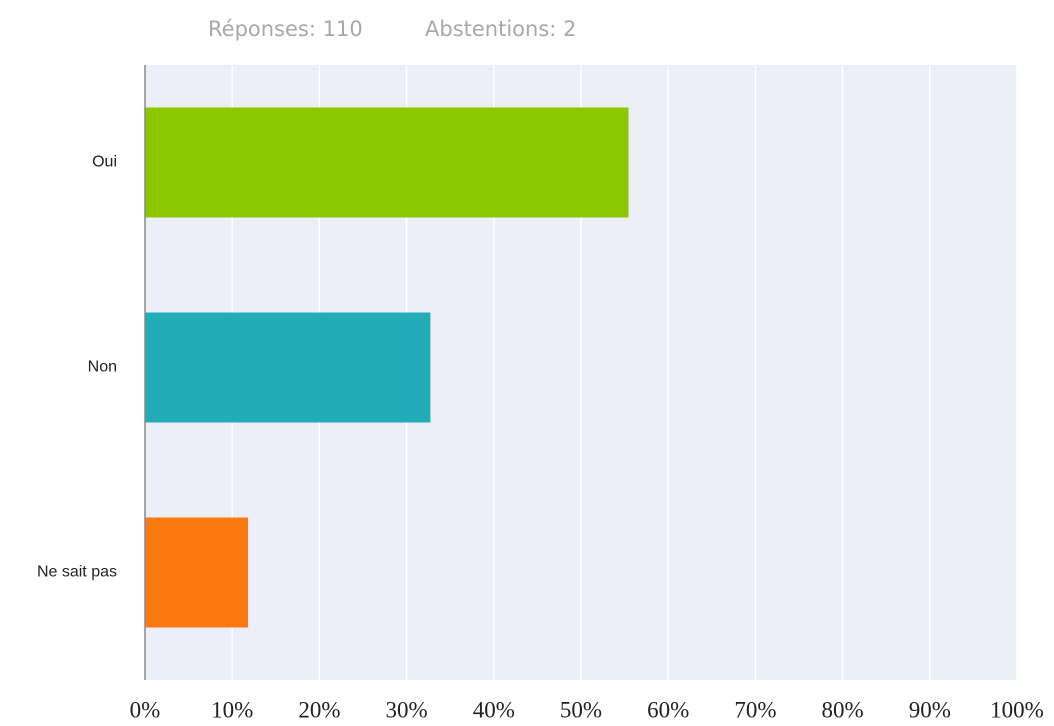 The image size is (1054, 726). What do you see at coordinates (755, 709) in the screenshot?
I see `x-tick-label: 70%` at bounding box center [755, 709].